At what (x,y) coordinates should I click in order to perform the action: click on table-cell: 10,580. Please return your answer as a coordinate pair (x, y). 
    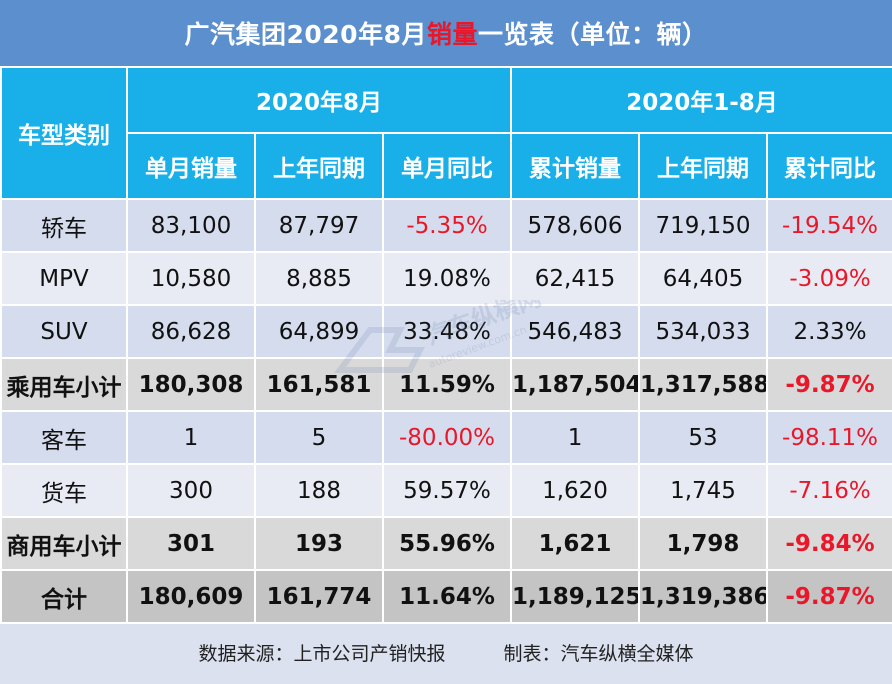
    Looking at the image, I should click on (191, 278).